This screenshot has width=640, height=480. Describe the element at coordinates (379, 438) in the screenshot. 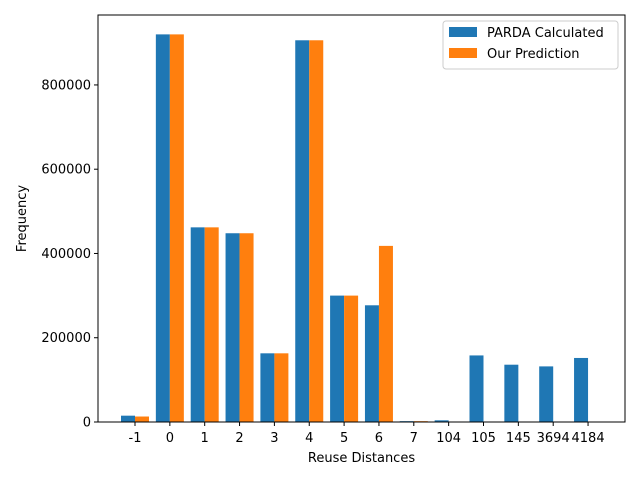

I see `x-tick-label: 6` at that location.